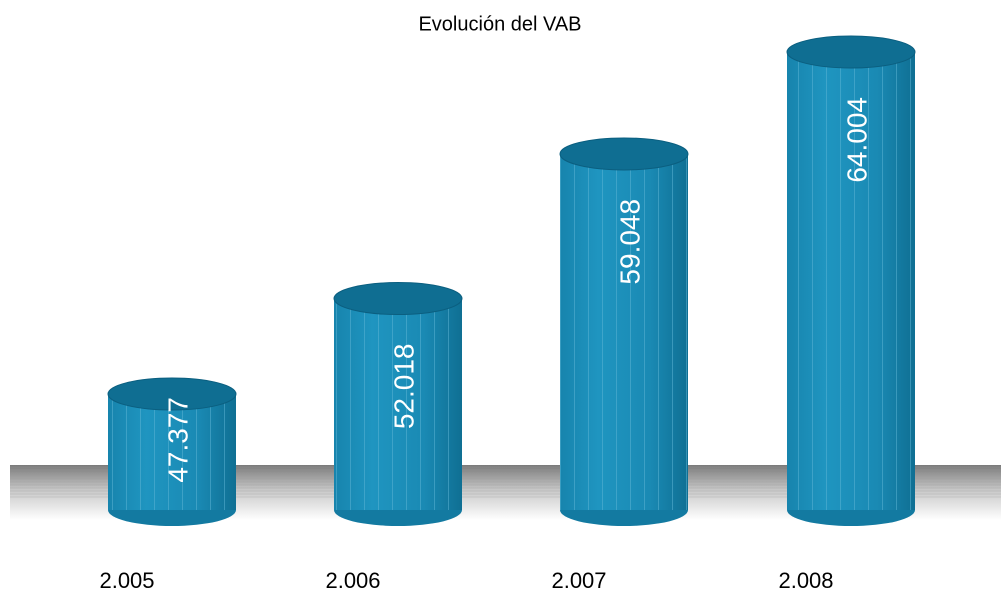 This screenshot has width=1001, height=596. Describe the element at coordinates (126, 580) in the screenshot. I see `x-tick-label: 2.005` at that location.